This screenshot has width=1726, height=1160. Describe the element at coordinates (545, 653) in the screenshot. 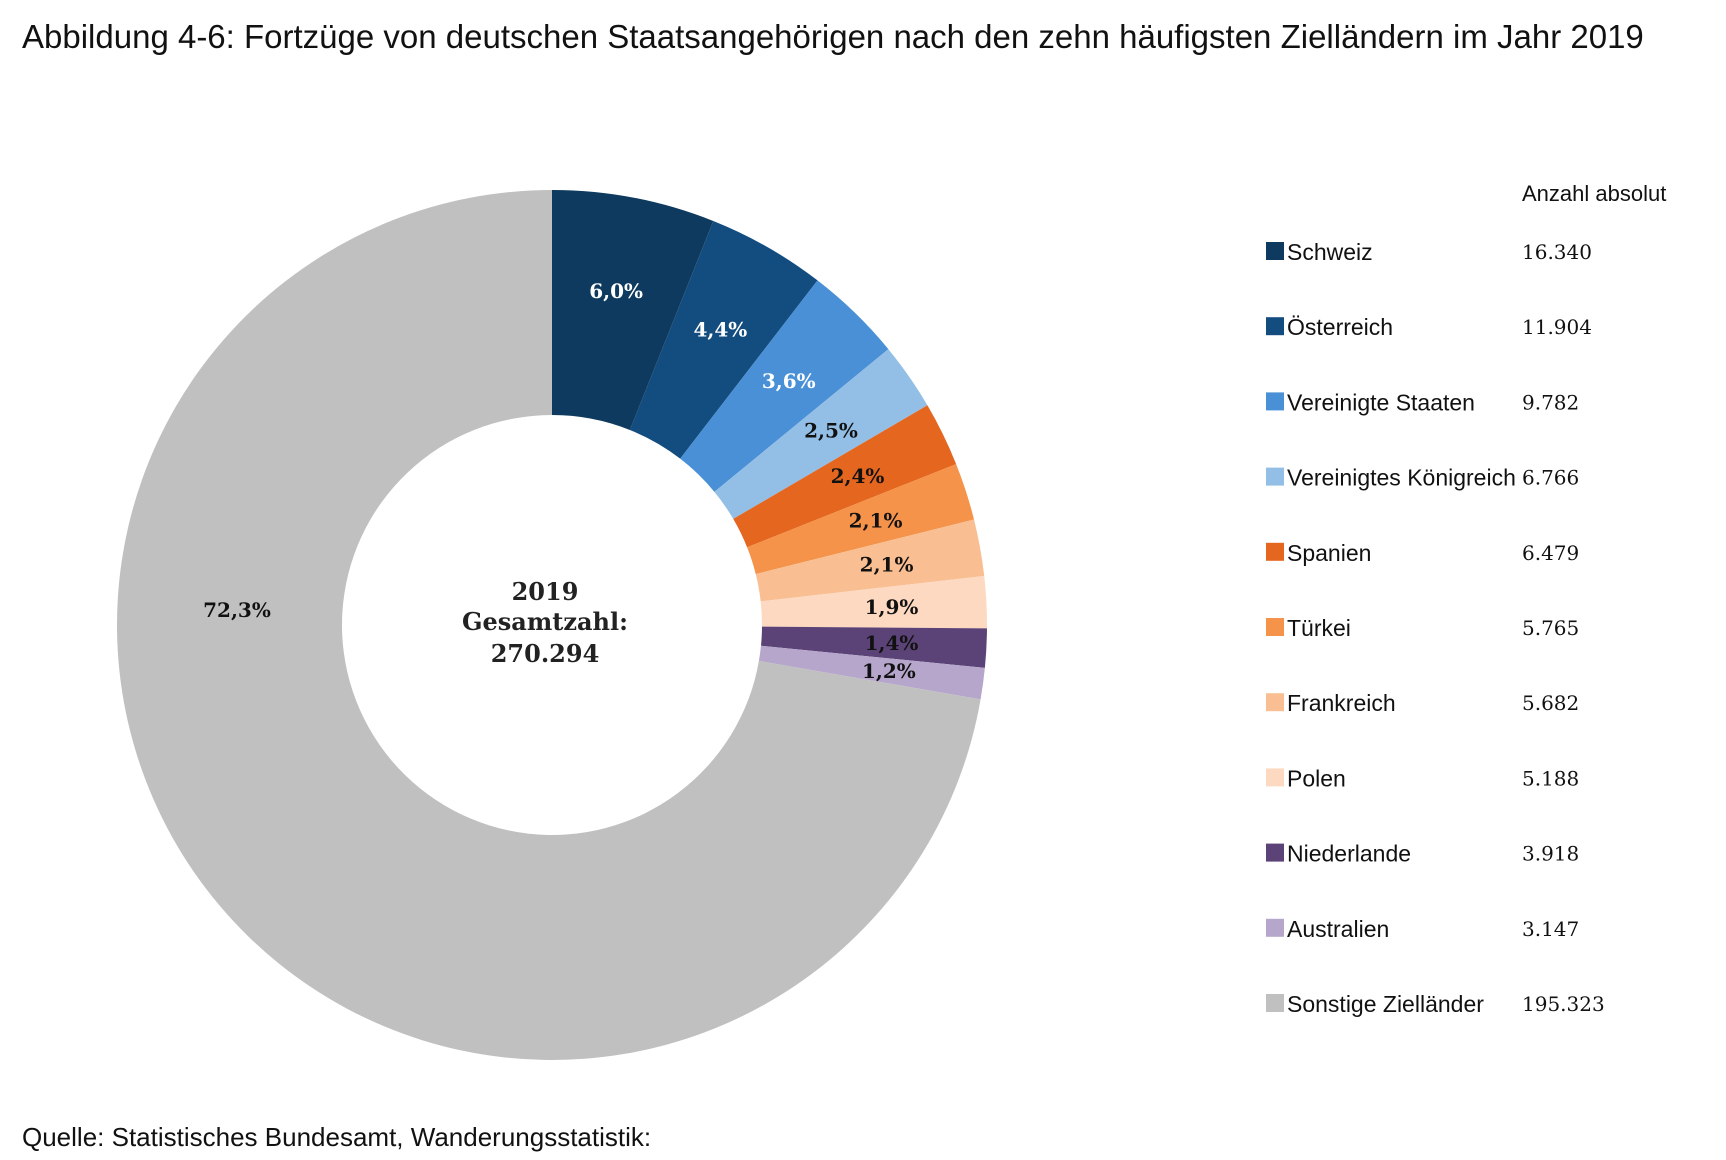

I see `center-total: 270.294` at that location.